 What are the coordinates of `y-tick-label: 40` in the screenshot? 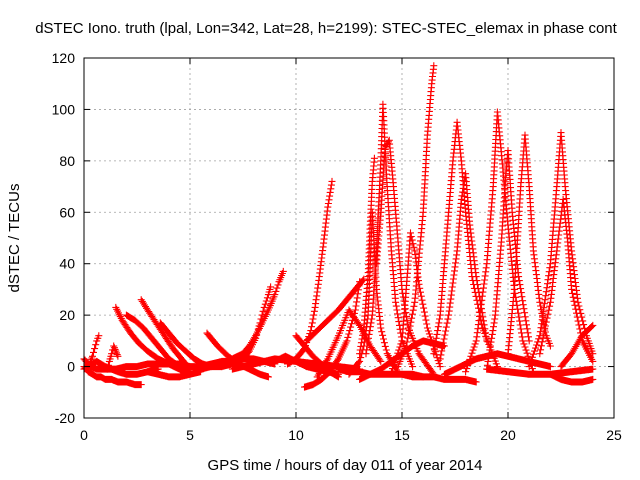 It's located at (67, 264).